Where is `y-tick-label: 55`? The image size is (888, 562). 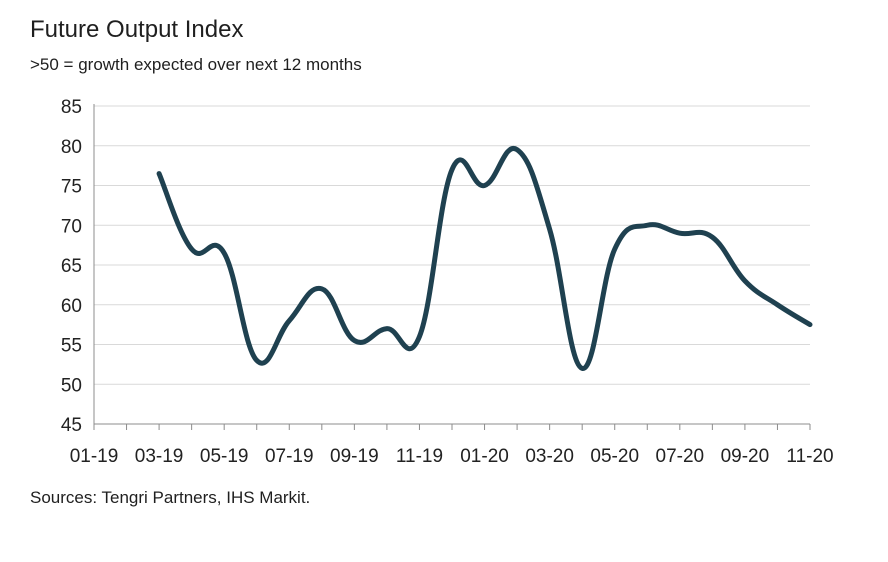
y-tick-label: 55 is located at coordinates (71, 346).